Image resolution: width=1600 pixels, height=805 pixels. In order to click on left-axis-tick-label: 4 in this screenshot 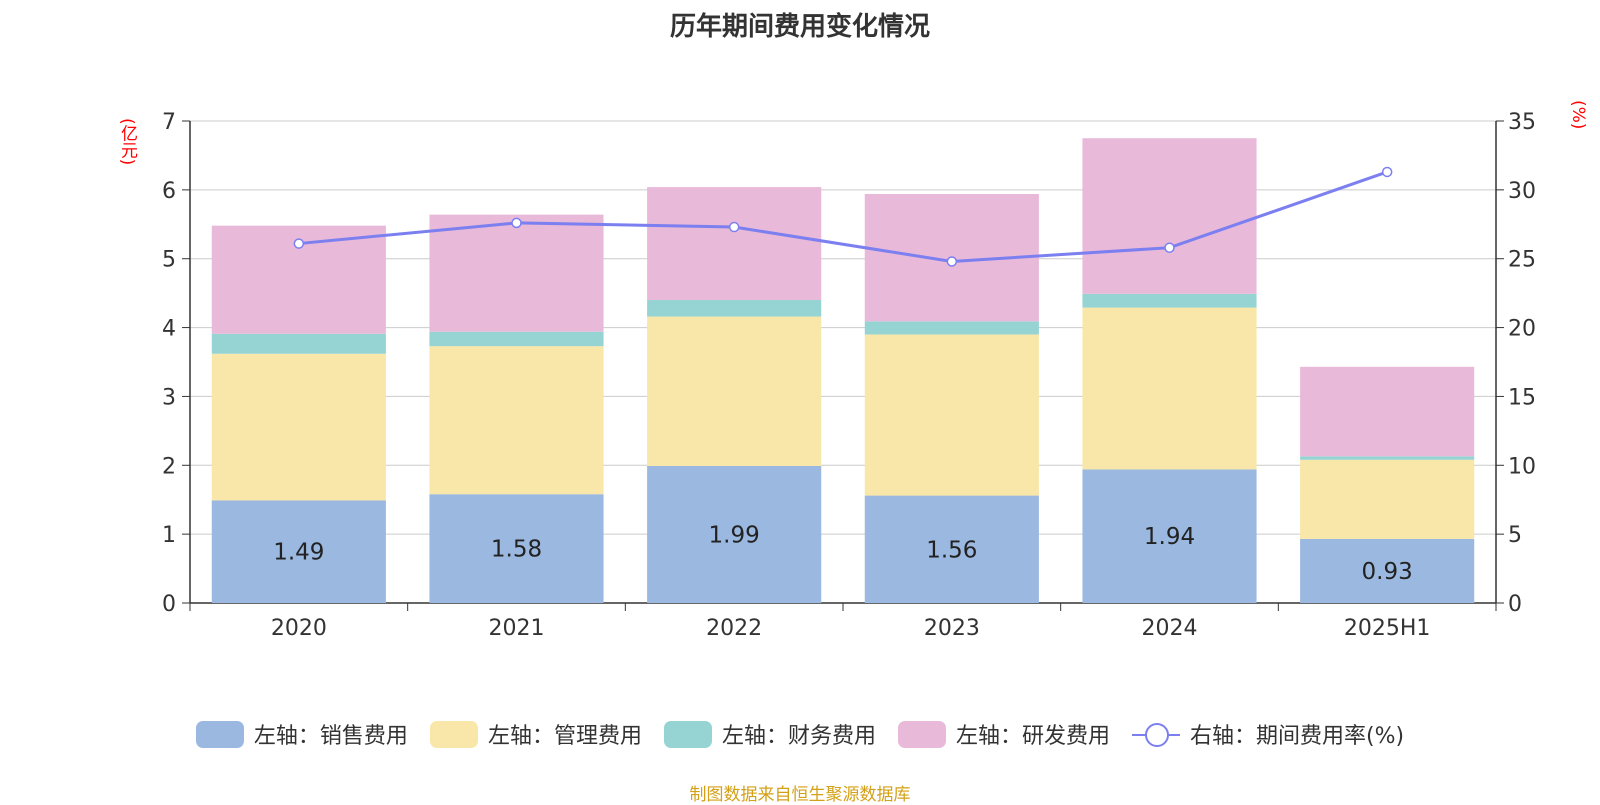, I will do `click(169, 329)`.